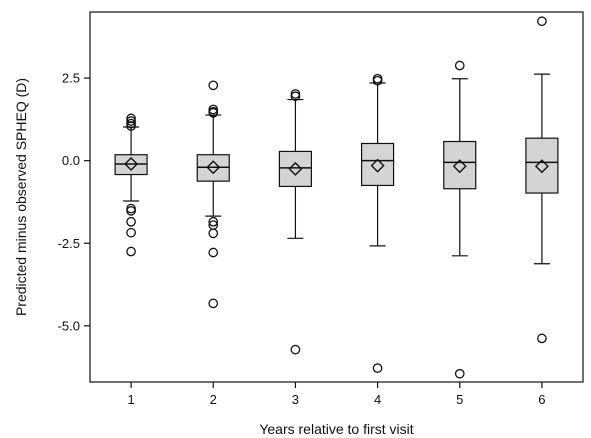 The width and height of the screenshot is (591, 438). Describe the element at coordinates (69, 243) in the screenshot. I see `y-tick-label: -2.5` at that location.